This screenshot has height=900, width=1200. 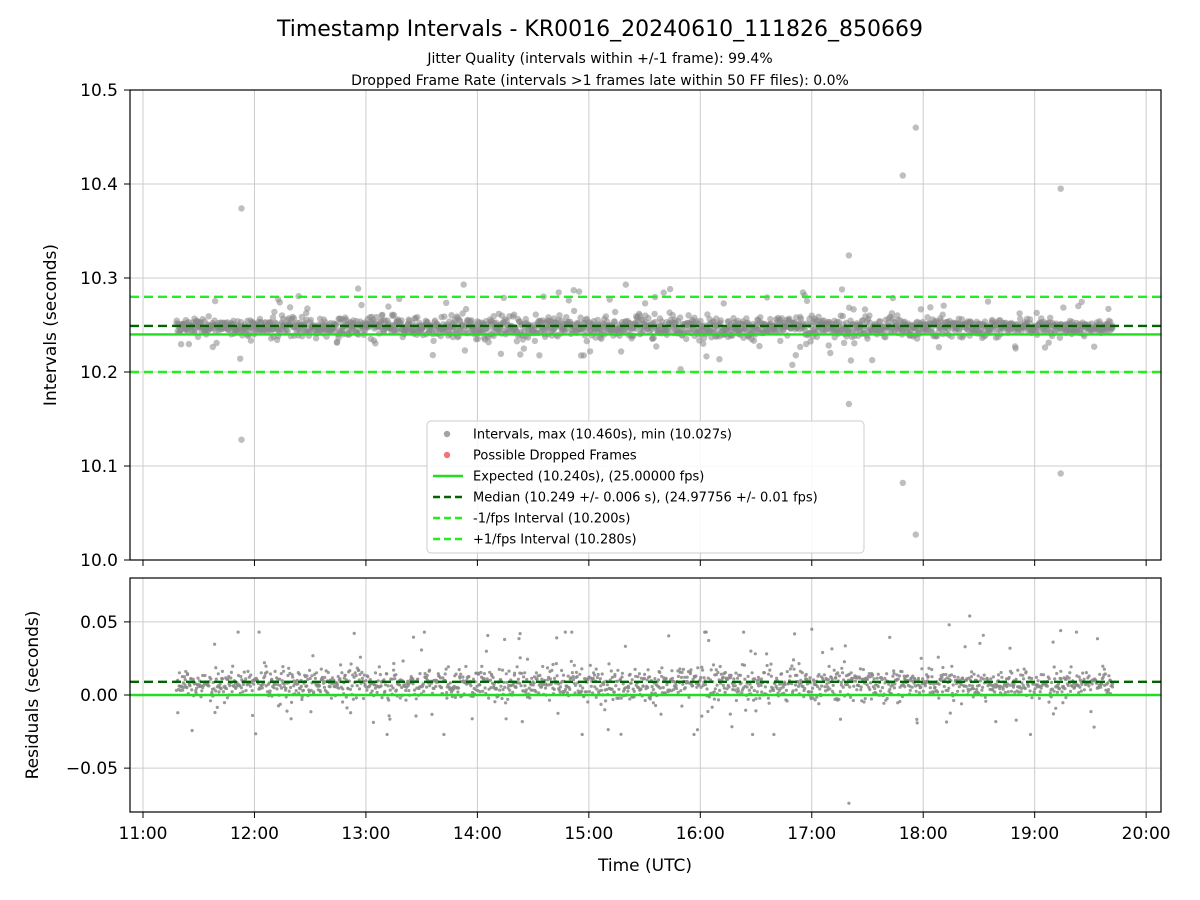 What do you see at coordinates (1146, 834) in the screenshot?
I see `x-tick-label: 20:00` at bounding box center [1146, 834].